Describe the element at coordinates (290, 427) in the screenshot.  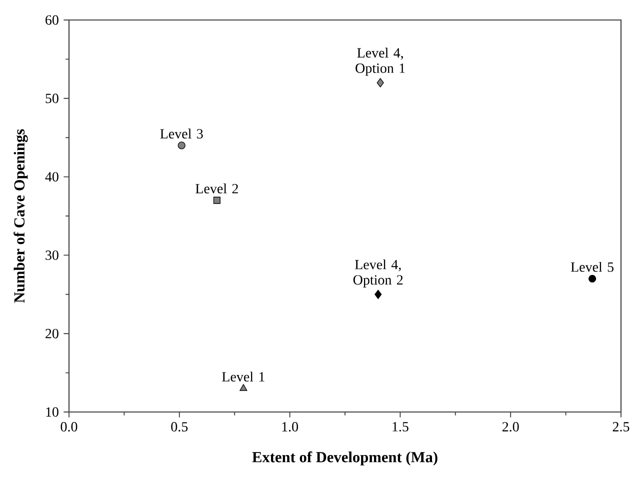
I see `x-tick-label: 1.0` at that location.